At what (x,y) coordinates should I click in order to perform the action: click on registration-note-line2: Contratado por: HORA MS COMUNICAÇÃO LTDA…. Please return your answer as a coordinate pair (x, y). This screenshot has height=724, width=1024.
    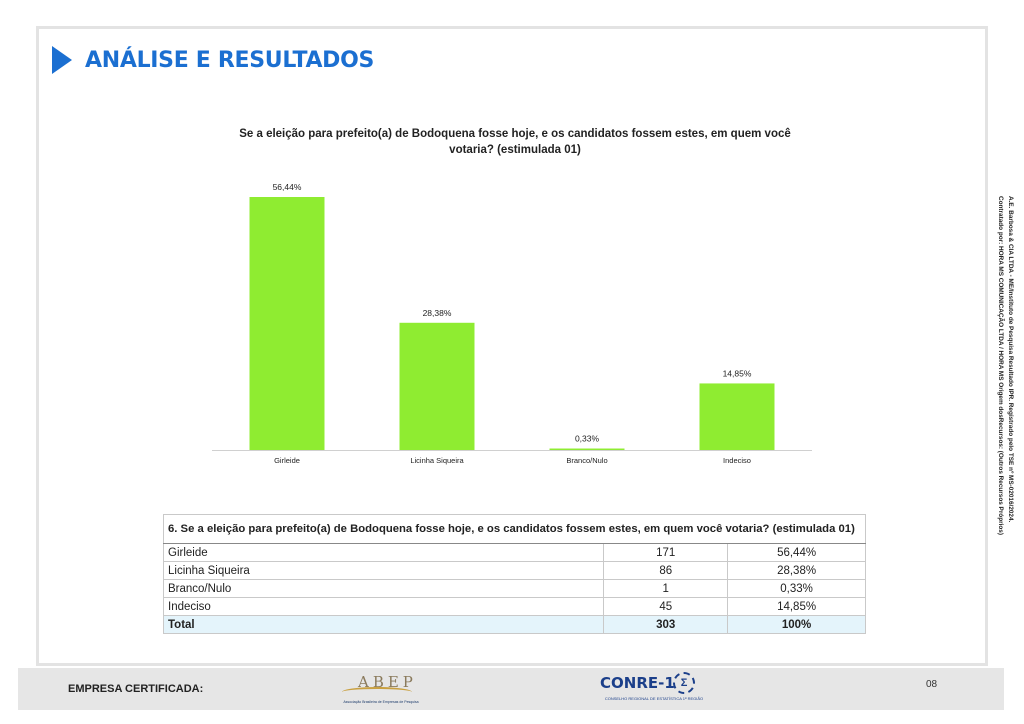
    Looking at the image, I should click on (1000, 365).